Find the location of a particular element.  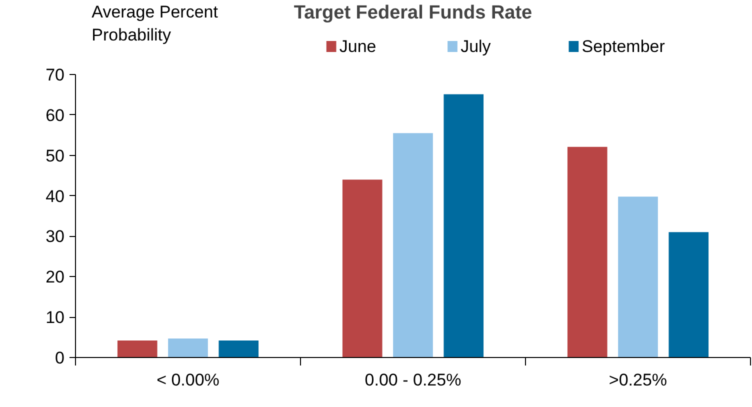

y-tick-label: 50 is located at coordinates (55, 156).